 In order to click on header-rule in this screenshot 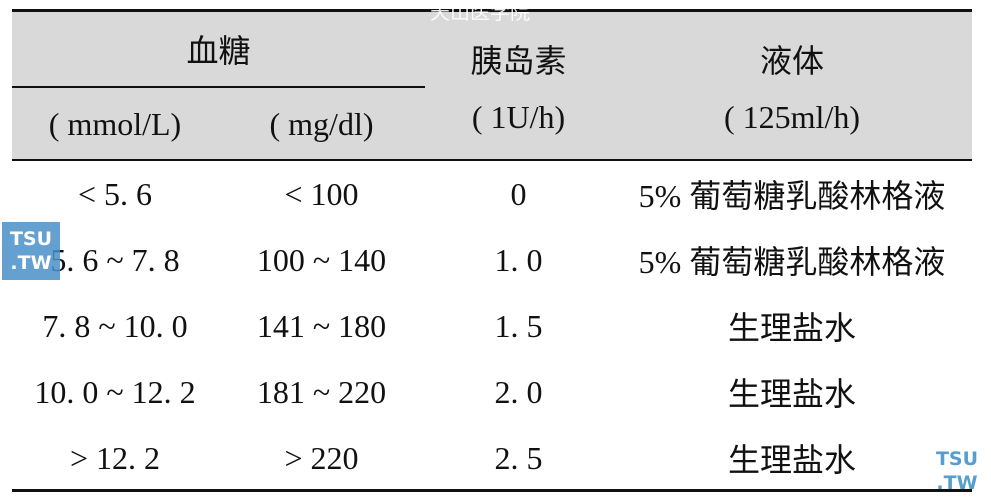, I will do `click(218, 87)`.